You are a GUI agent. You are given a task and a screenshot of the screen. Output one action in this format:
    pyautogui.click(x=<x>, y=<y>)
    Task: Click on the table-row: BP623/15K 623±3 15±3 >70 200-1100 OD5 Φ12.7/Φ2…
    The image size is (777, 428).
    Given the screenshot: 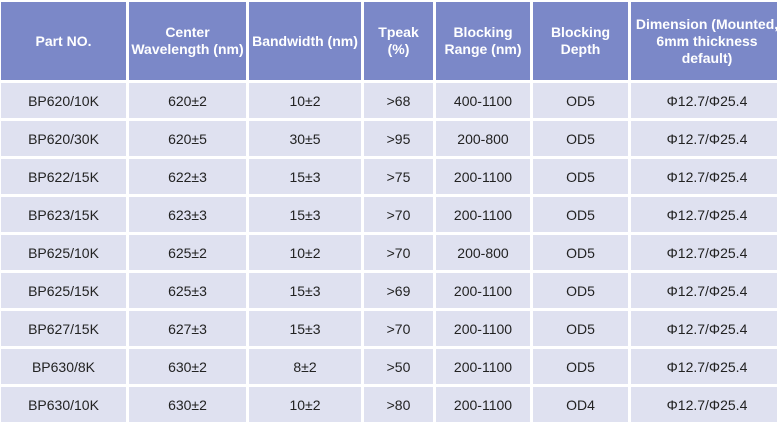 What is the action you would take?
    pyautogui.click(x=389, y=214)
    